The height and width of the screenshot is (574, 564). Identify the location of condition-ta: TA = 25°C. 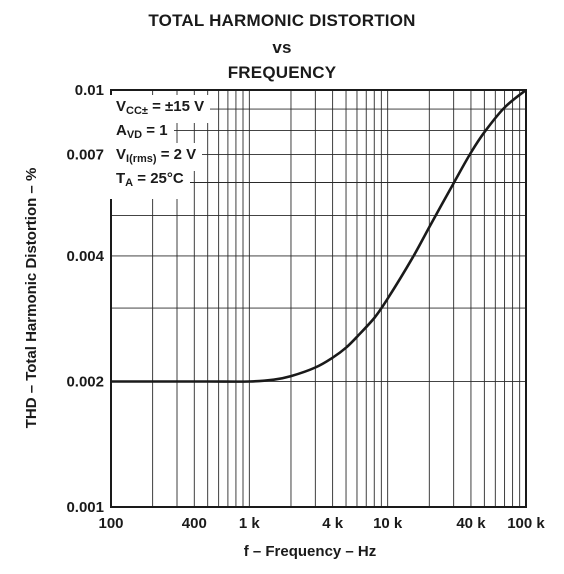
(150, 183).